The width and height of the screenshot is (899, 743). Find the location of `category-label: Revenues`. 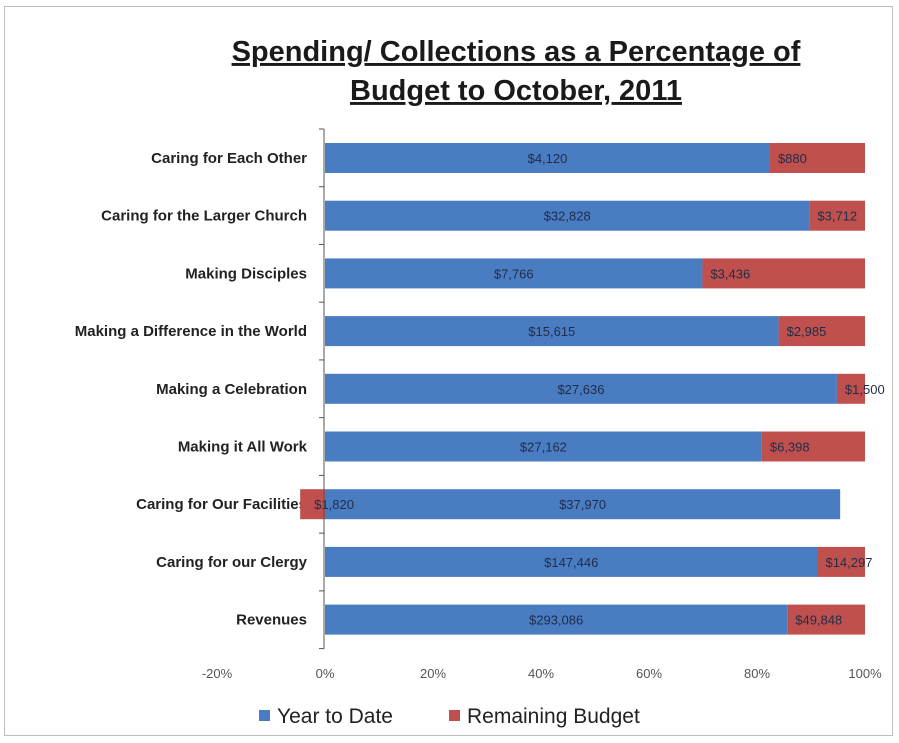

category-label: Revenues is located at coordinates (271, 620).